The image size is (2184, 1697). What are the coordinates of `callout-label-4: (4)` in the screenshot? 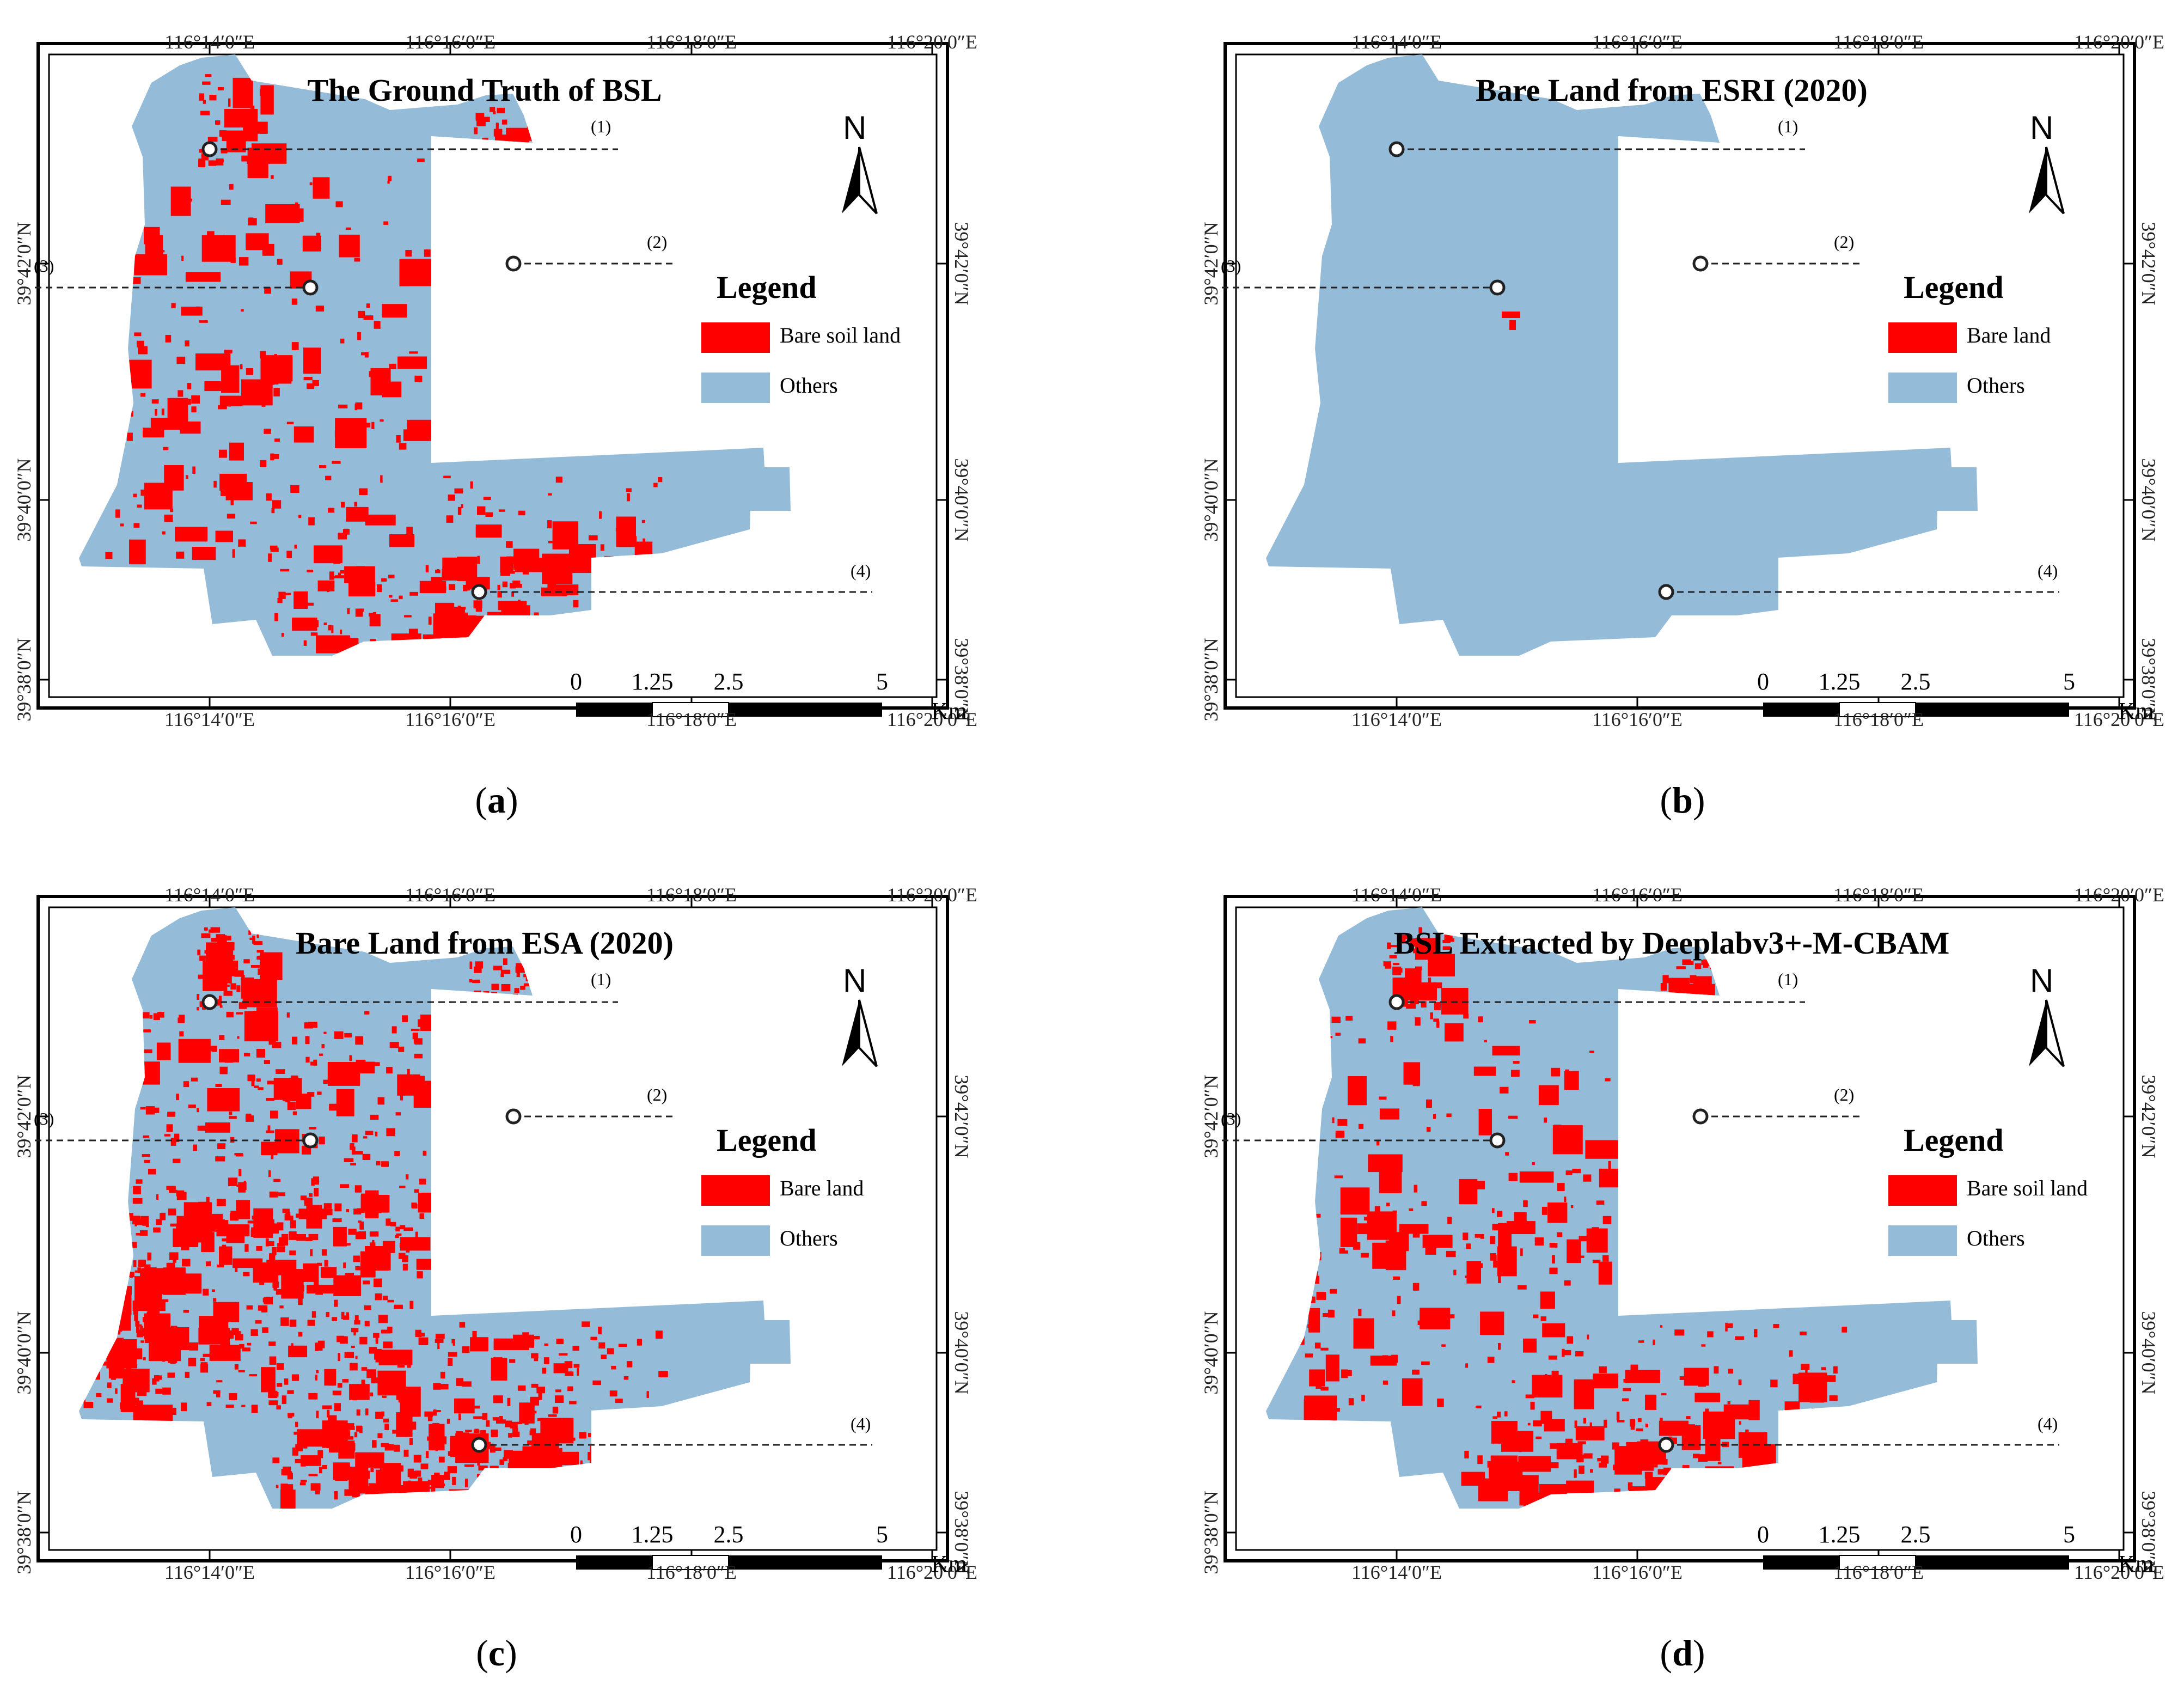 It's located at (861, 571).